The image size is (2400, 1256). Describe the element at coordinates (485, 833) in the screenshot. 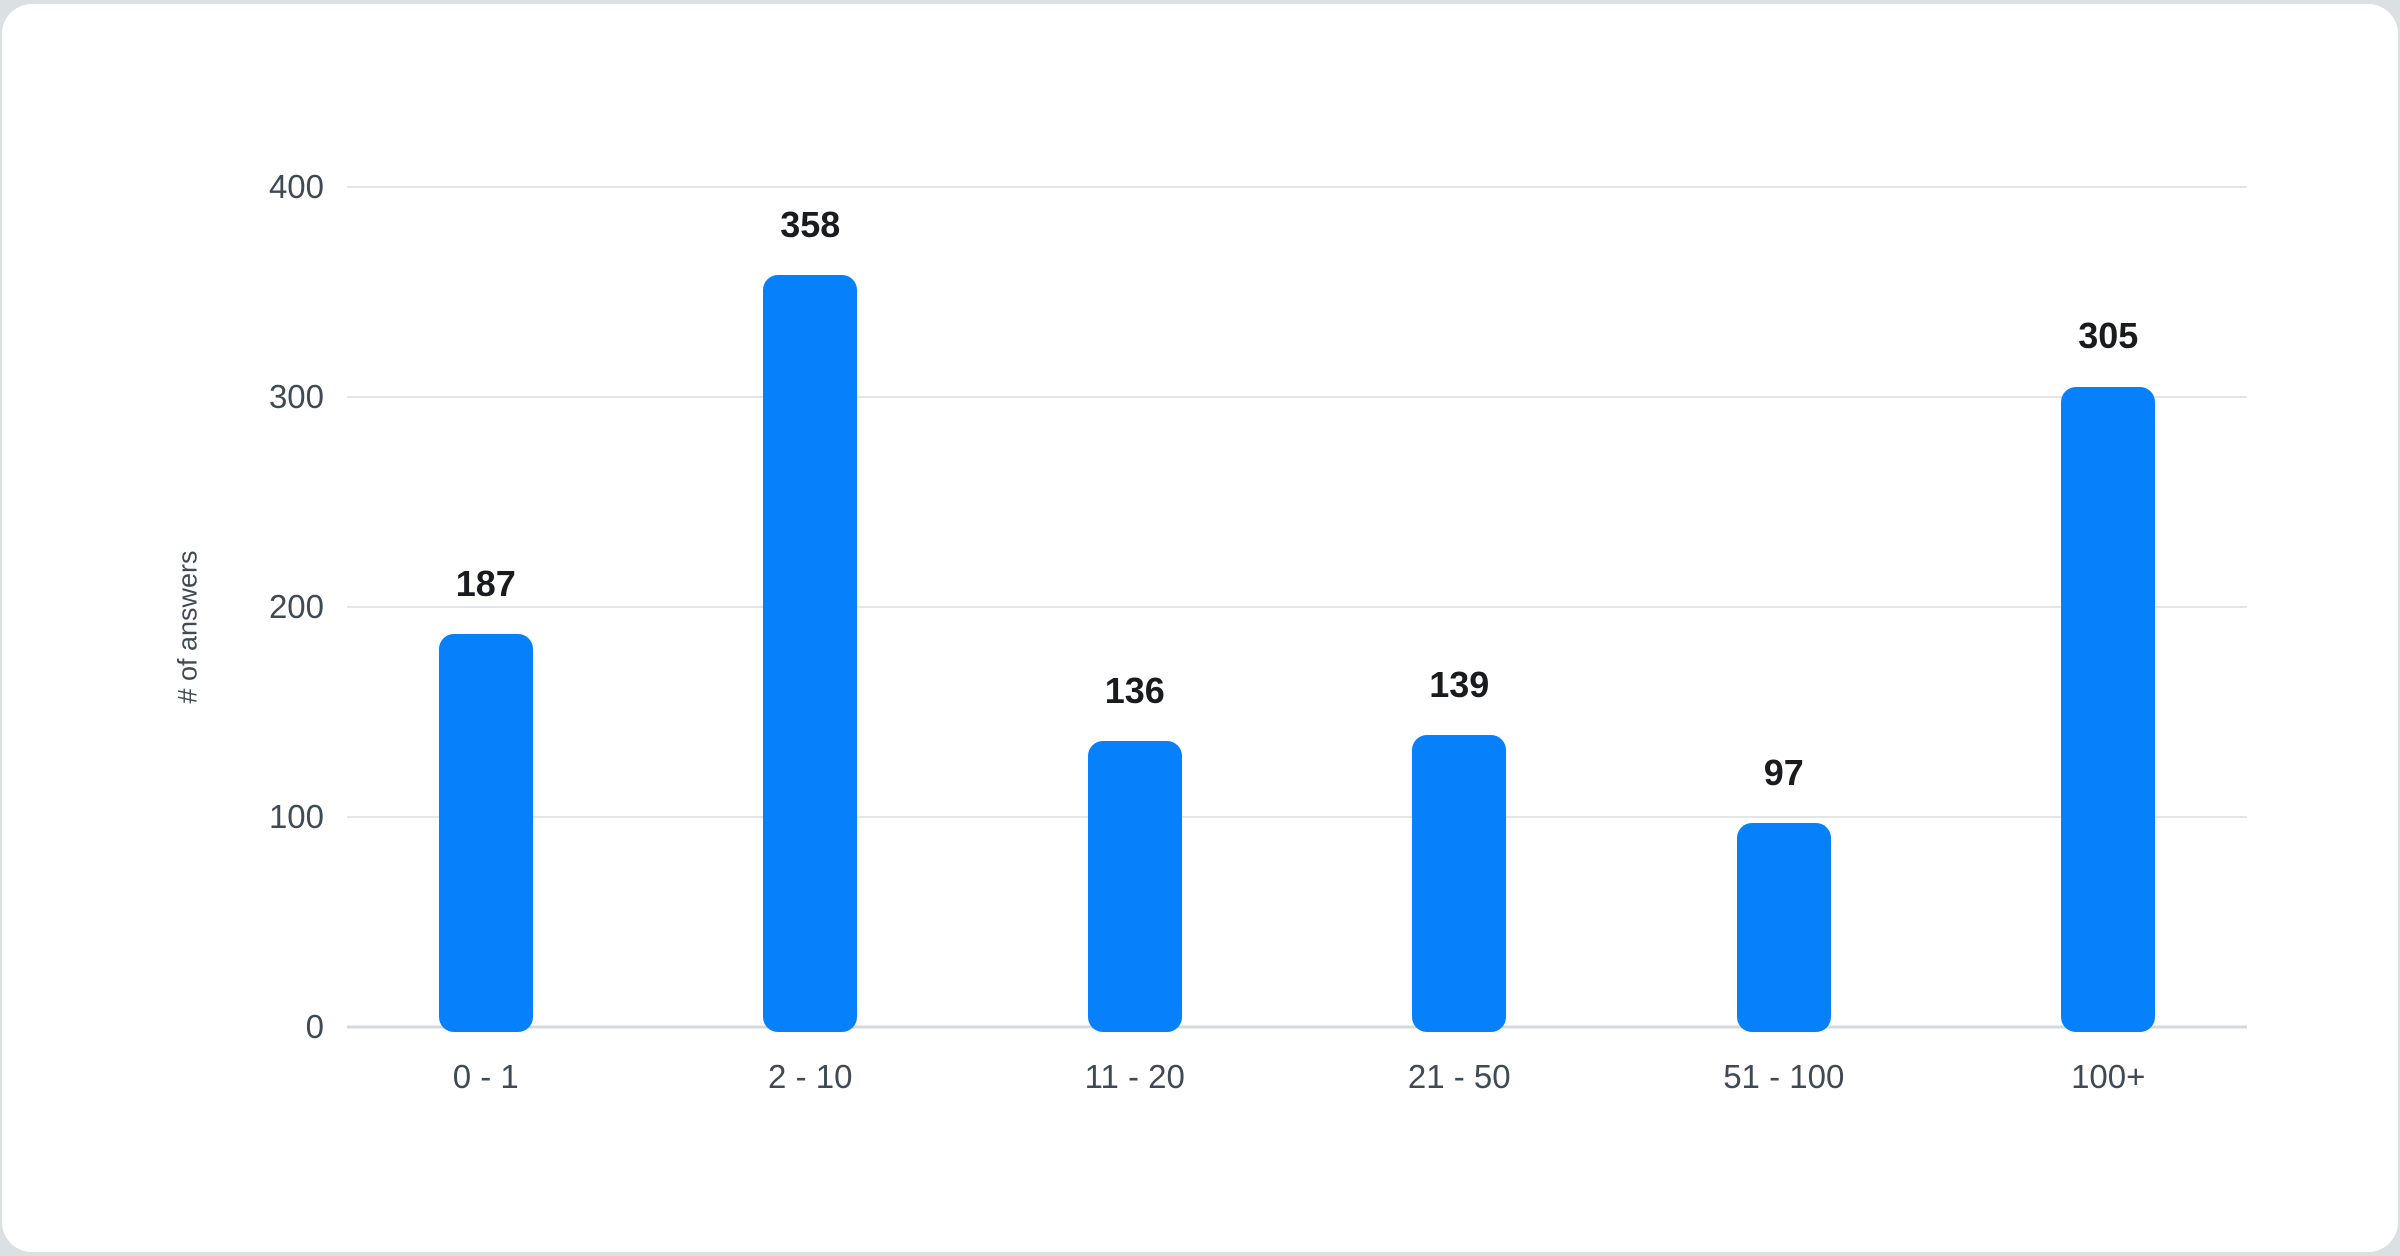

I see `bar-0 - 1` at that location.